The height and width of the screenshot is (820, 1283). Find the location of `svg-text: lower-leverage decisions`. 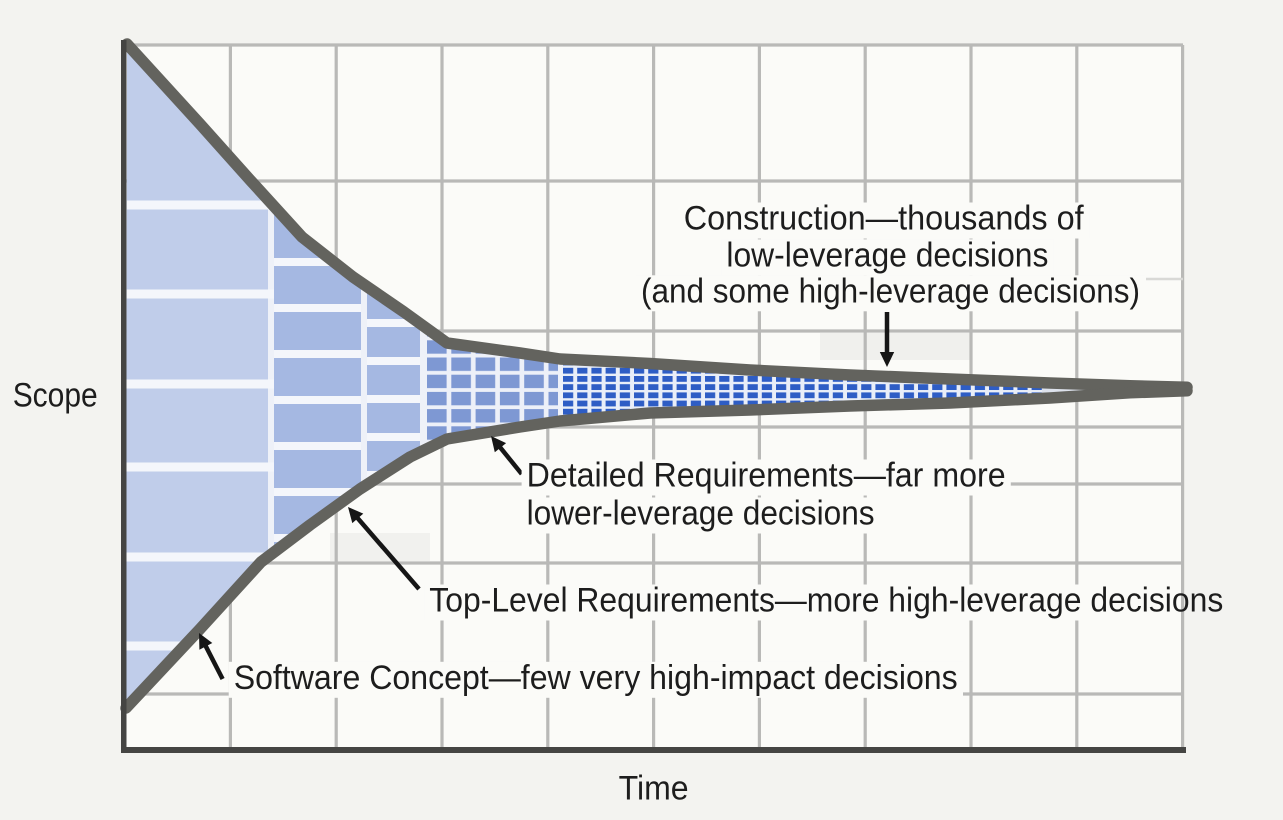

svg-text: lower-leverage decisions is located at coordinates (701, 514).